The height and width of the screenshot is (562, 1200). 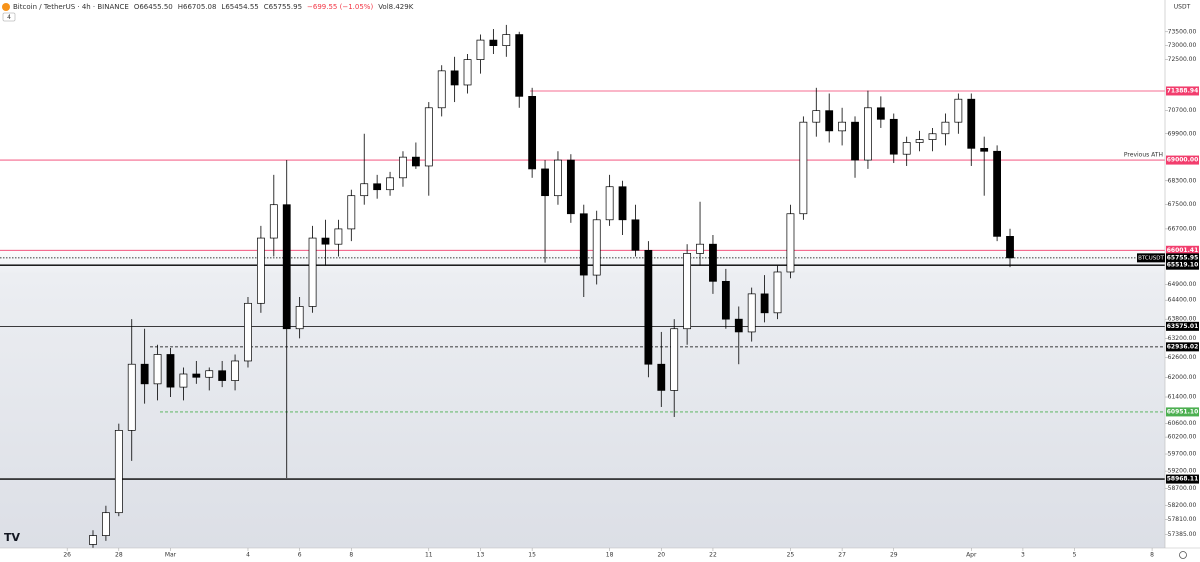 What do you see at coordinates (71, 7) in the screenshot?
I see `symbol: Bitcoin / TetherUS · 4h · BINANCE` at bounding box center [71, 7].